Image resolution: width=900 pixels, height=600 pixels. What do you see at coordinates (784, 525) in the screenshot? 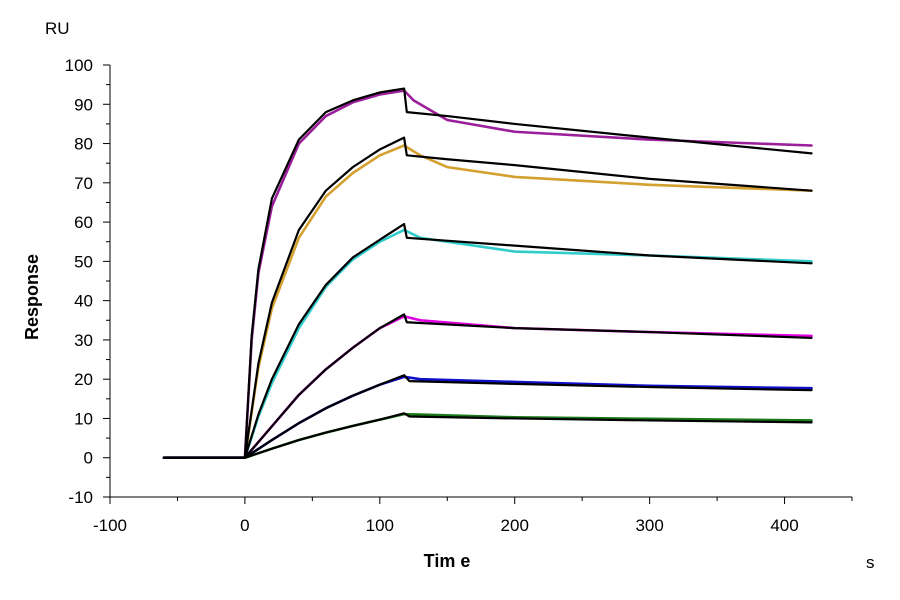
I see `x-tick-label: 400` at bounding box center [784, 525].